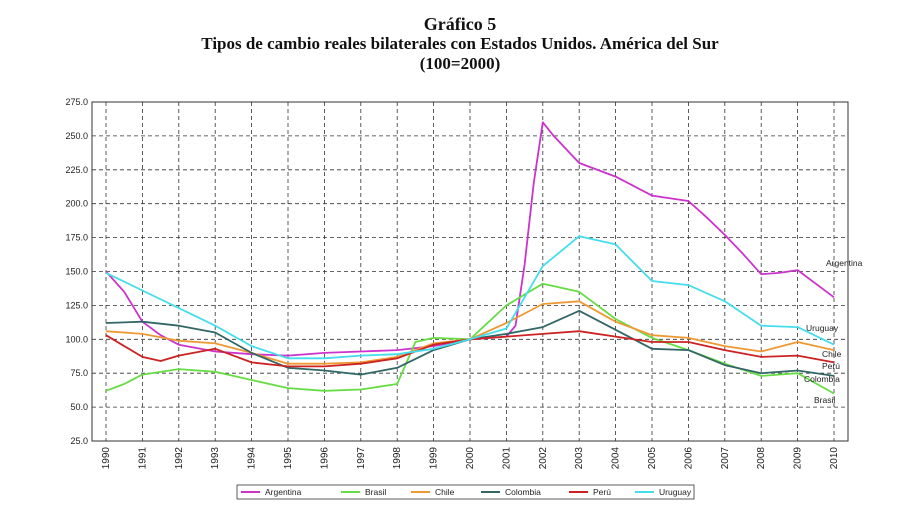 This screenshot has height=510, width=920. Describe the element at coordinates (543, 458) in the screenshot. I see `x-tick-label: 2002` at that location.